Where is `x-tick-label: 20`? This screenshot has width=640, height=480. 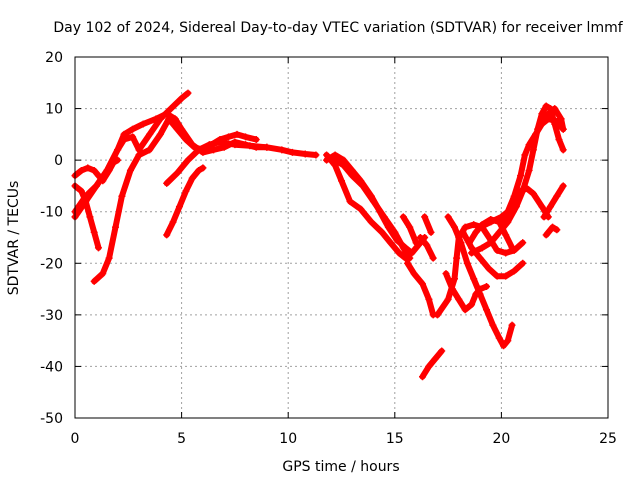 x-tick-label: 20 is located at coordinates (501, 439).